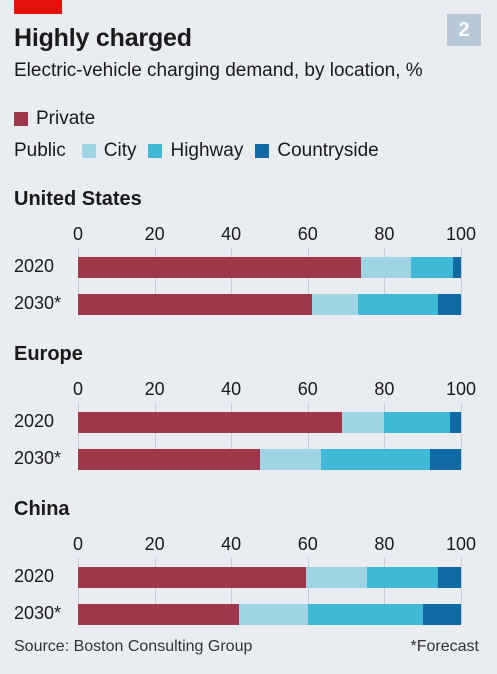  Describe the element at coordinates (328, 150) in the screenshot. I see `legend-label-countryside: Countryside` at that location.